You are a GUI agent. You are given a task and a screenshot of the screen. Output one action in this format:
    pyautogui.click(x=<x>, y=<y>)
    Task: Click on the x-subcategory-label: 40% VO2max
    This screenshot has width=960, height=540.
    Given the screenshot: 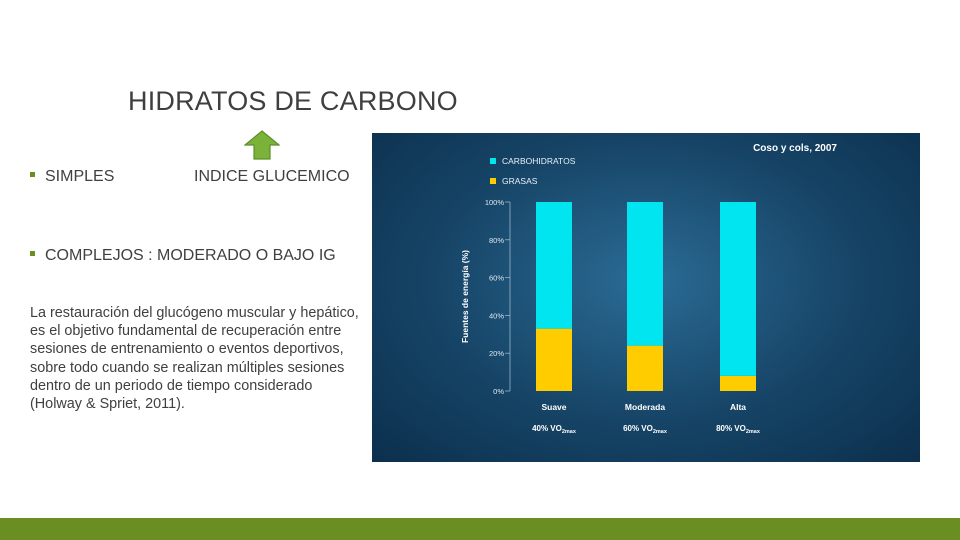 What is the action you would take?
    pyautogui.click(x=554, y=429)
    